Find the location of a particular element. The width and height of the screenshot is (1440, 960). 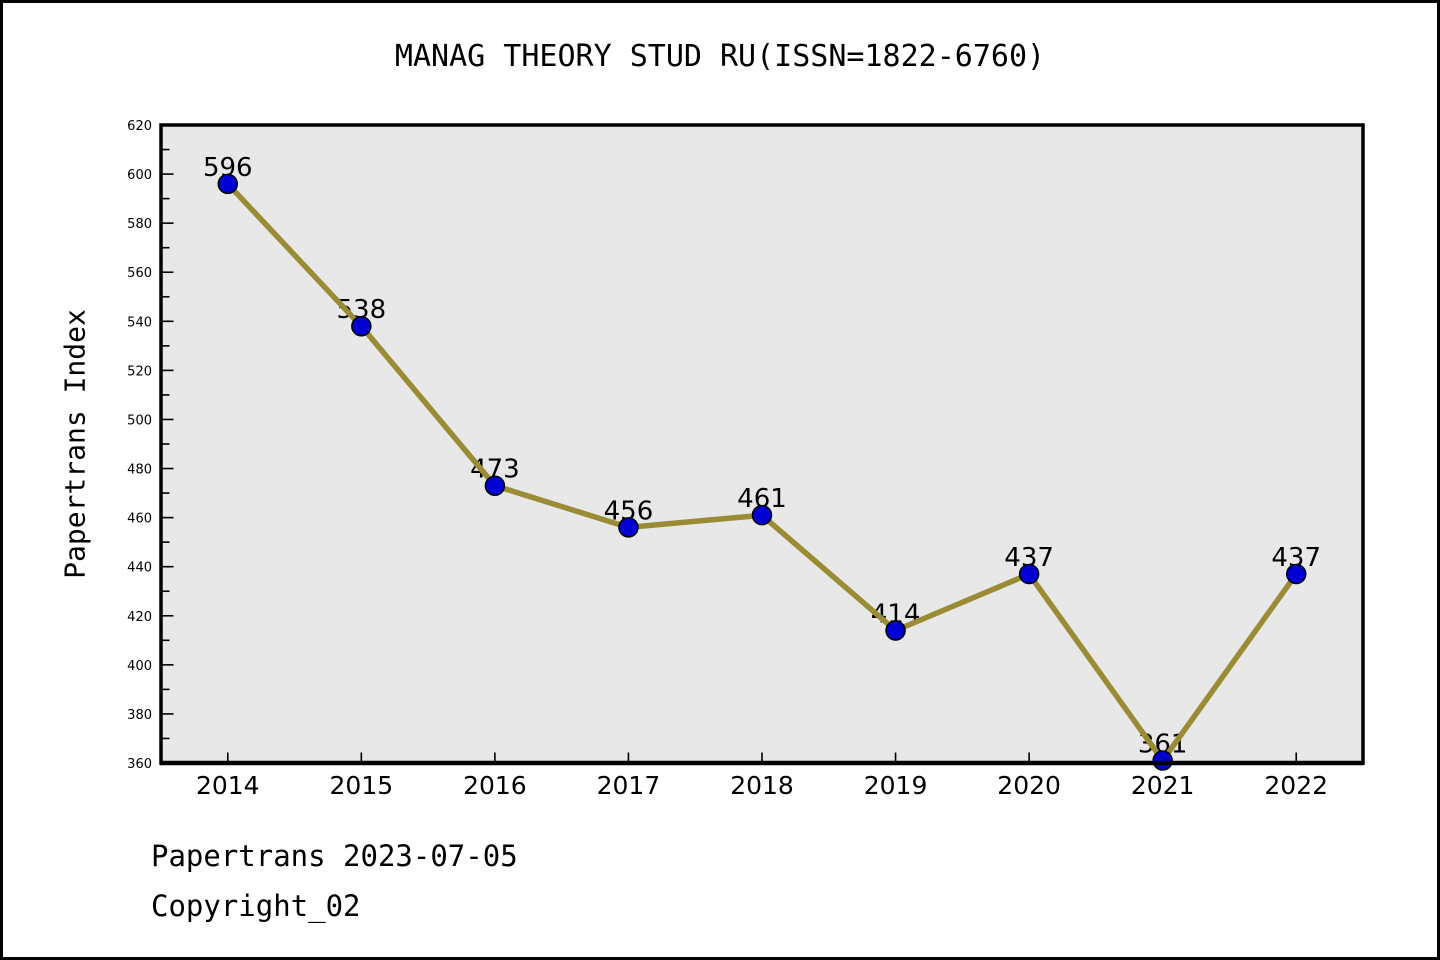

y-tick-label: 600 is located at coordinates (139, 175).